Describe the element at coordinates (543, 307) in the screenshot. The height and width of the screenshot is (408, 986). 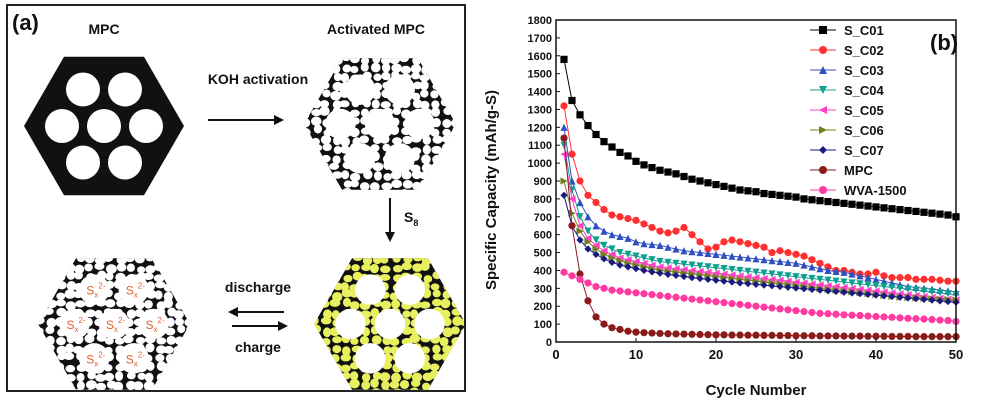
I see `y-tick-label: 200` at that location.